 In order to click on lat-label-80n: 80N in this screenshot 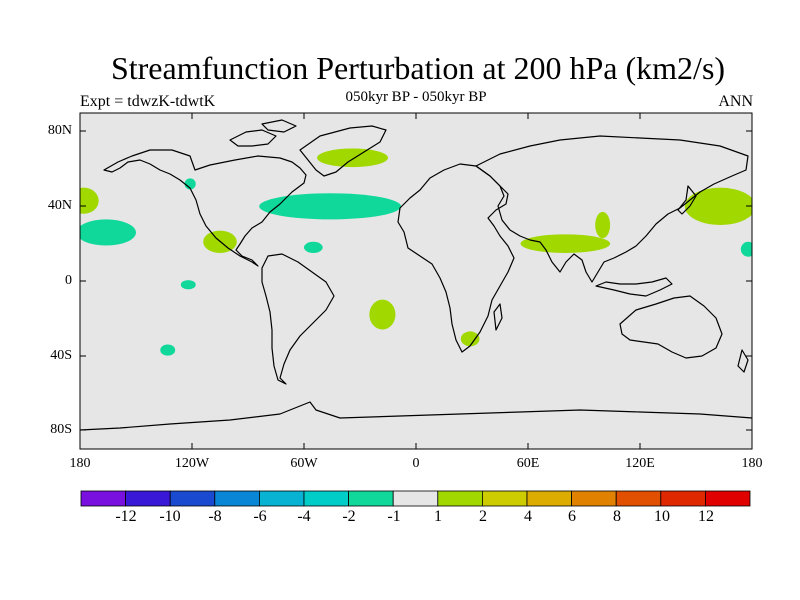, I will do `click(59, 130)`.